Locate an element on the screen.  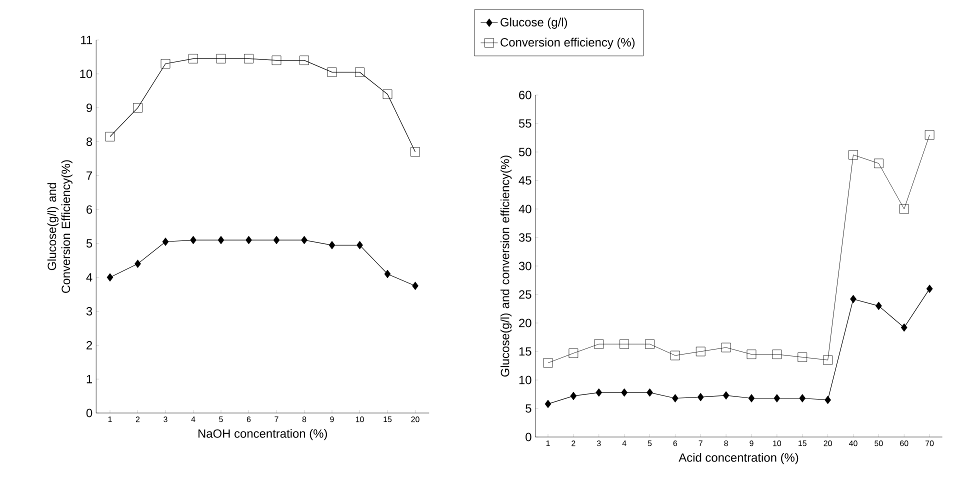
y-tick-label: 25 is located at coordinates (525, 294).